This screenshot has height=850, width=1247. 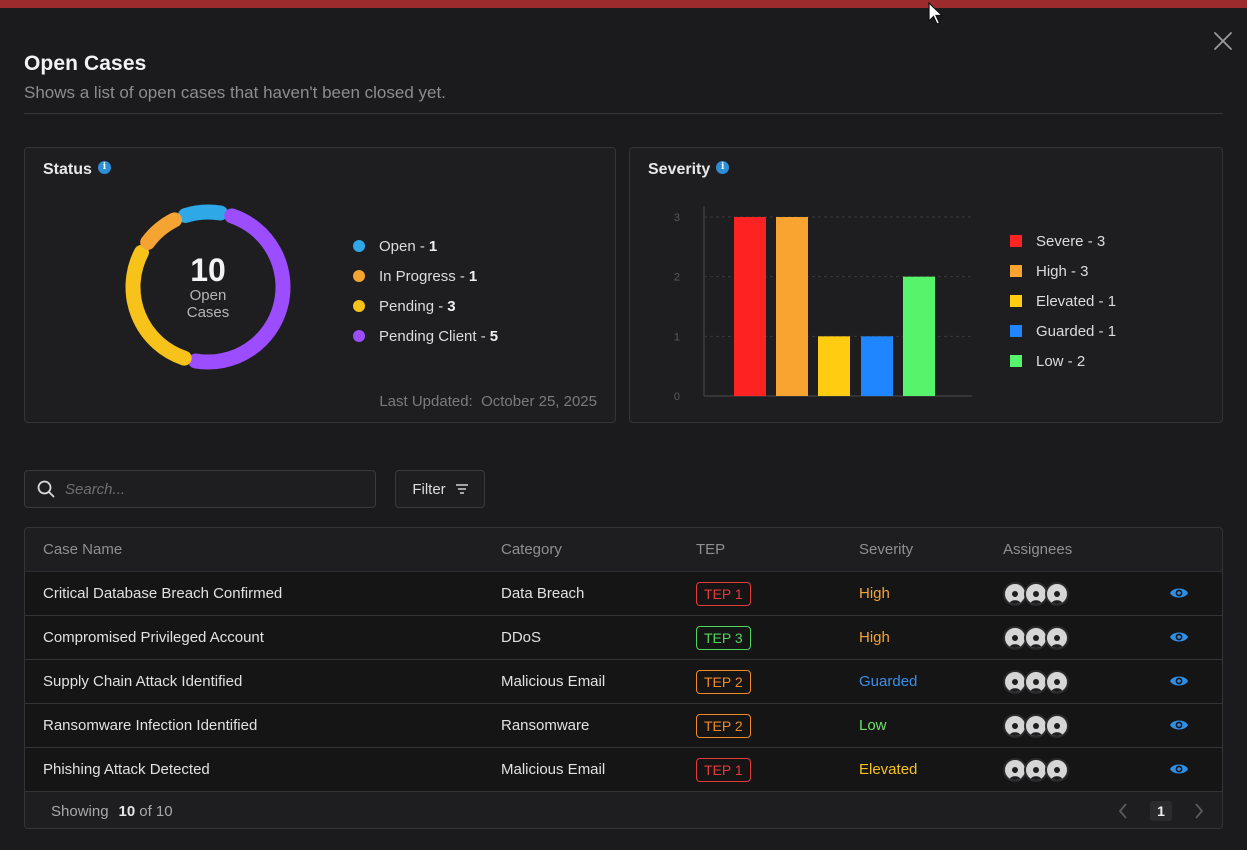 I want to click on header-assignees: Assignees, so click(x=1038, y=549).